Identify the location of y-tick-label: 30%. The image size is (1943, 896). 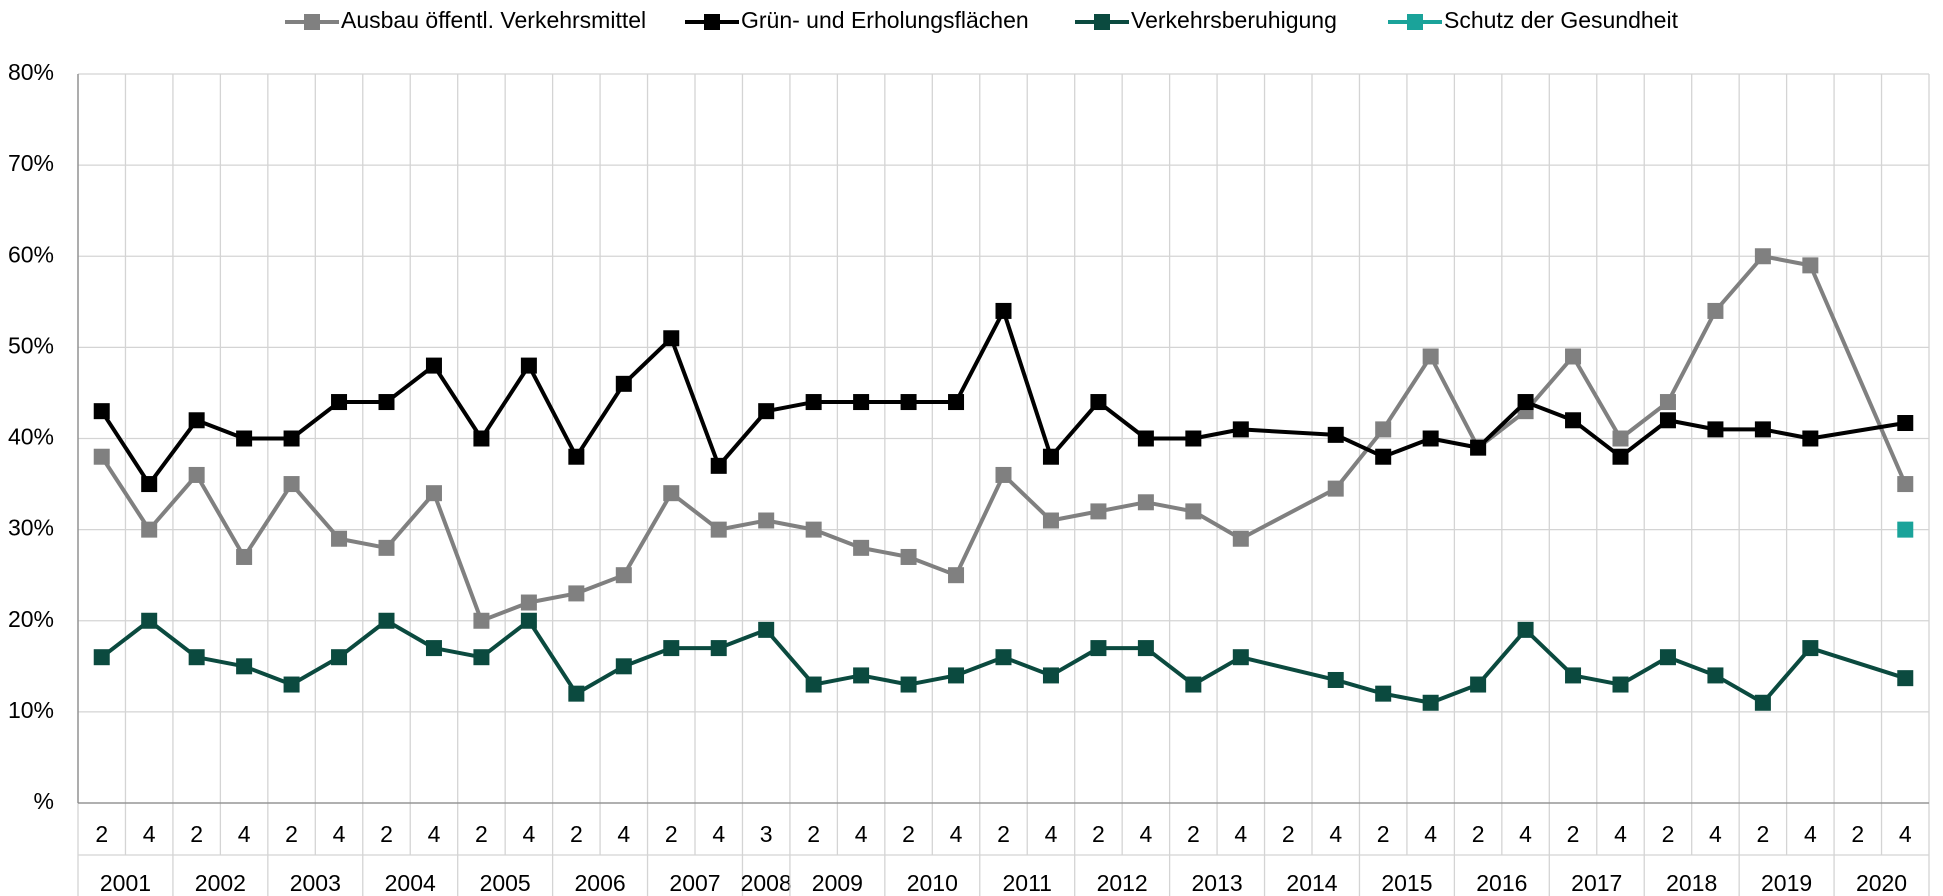
(31, 528).